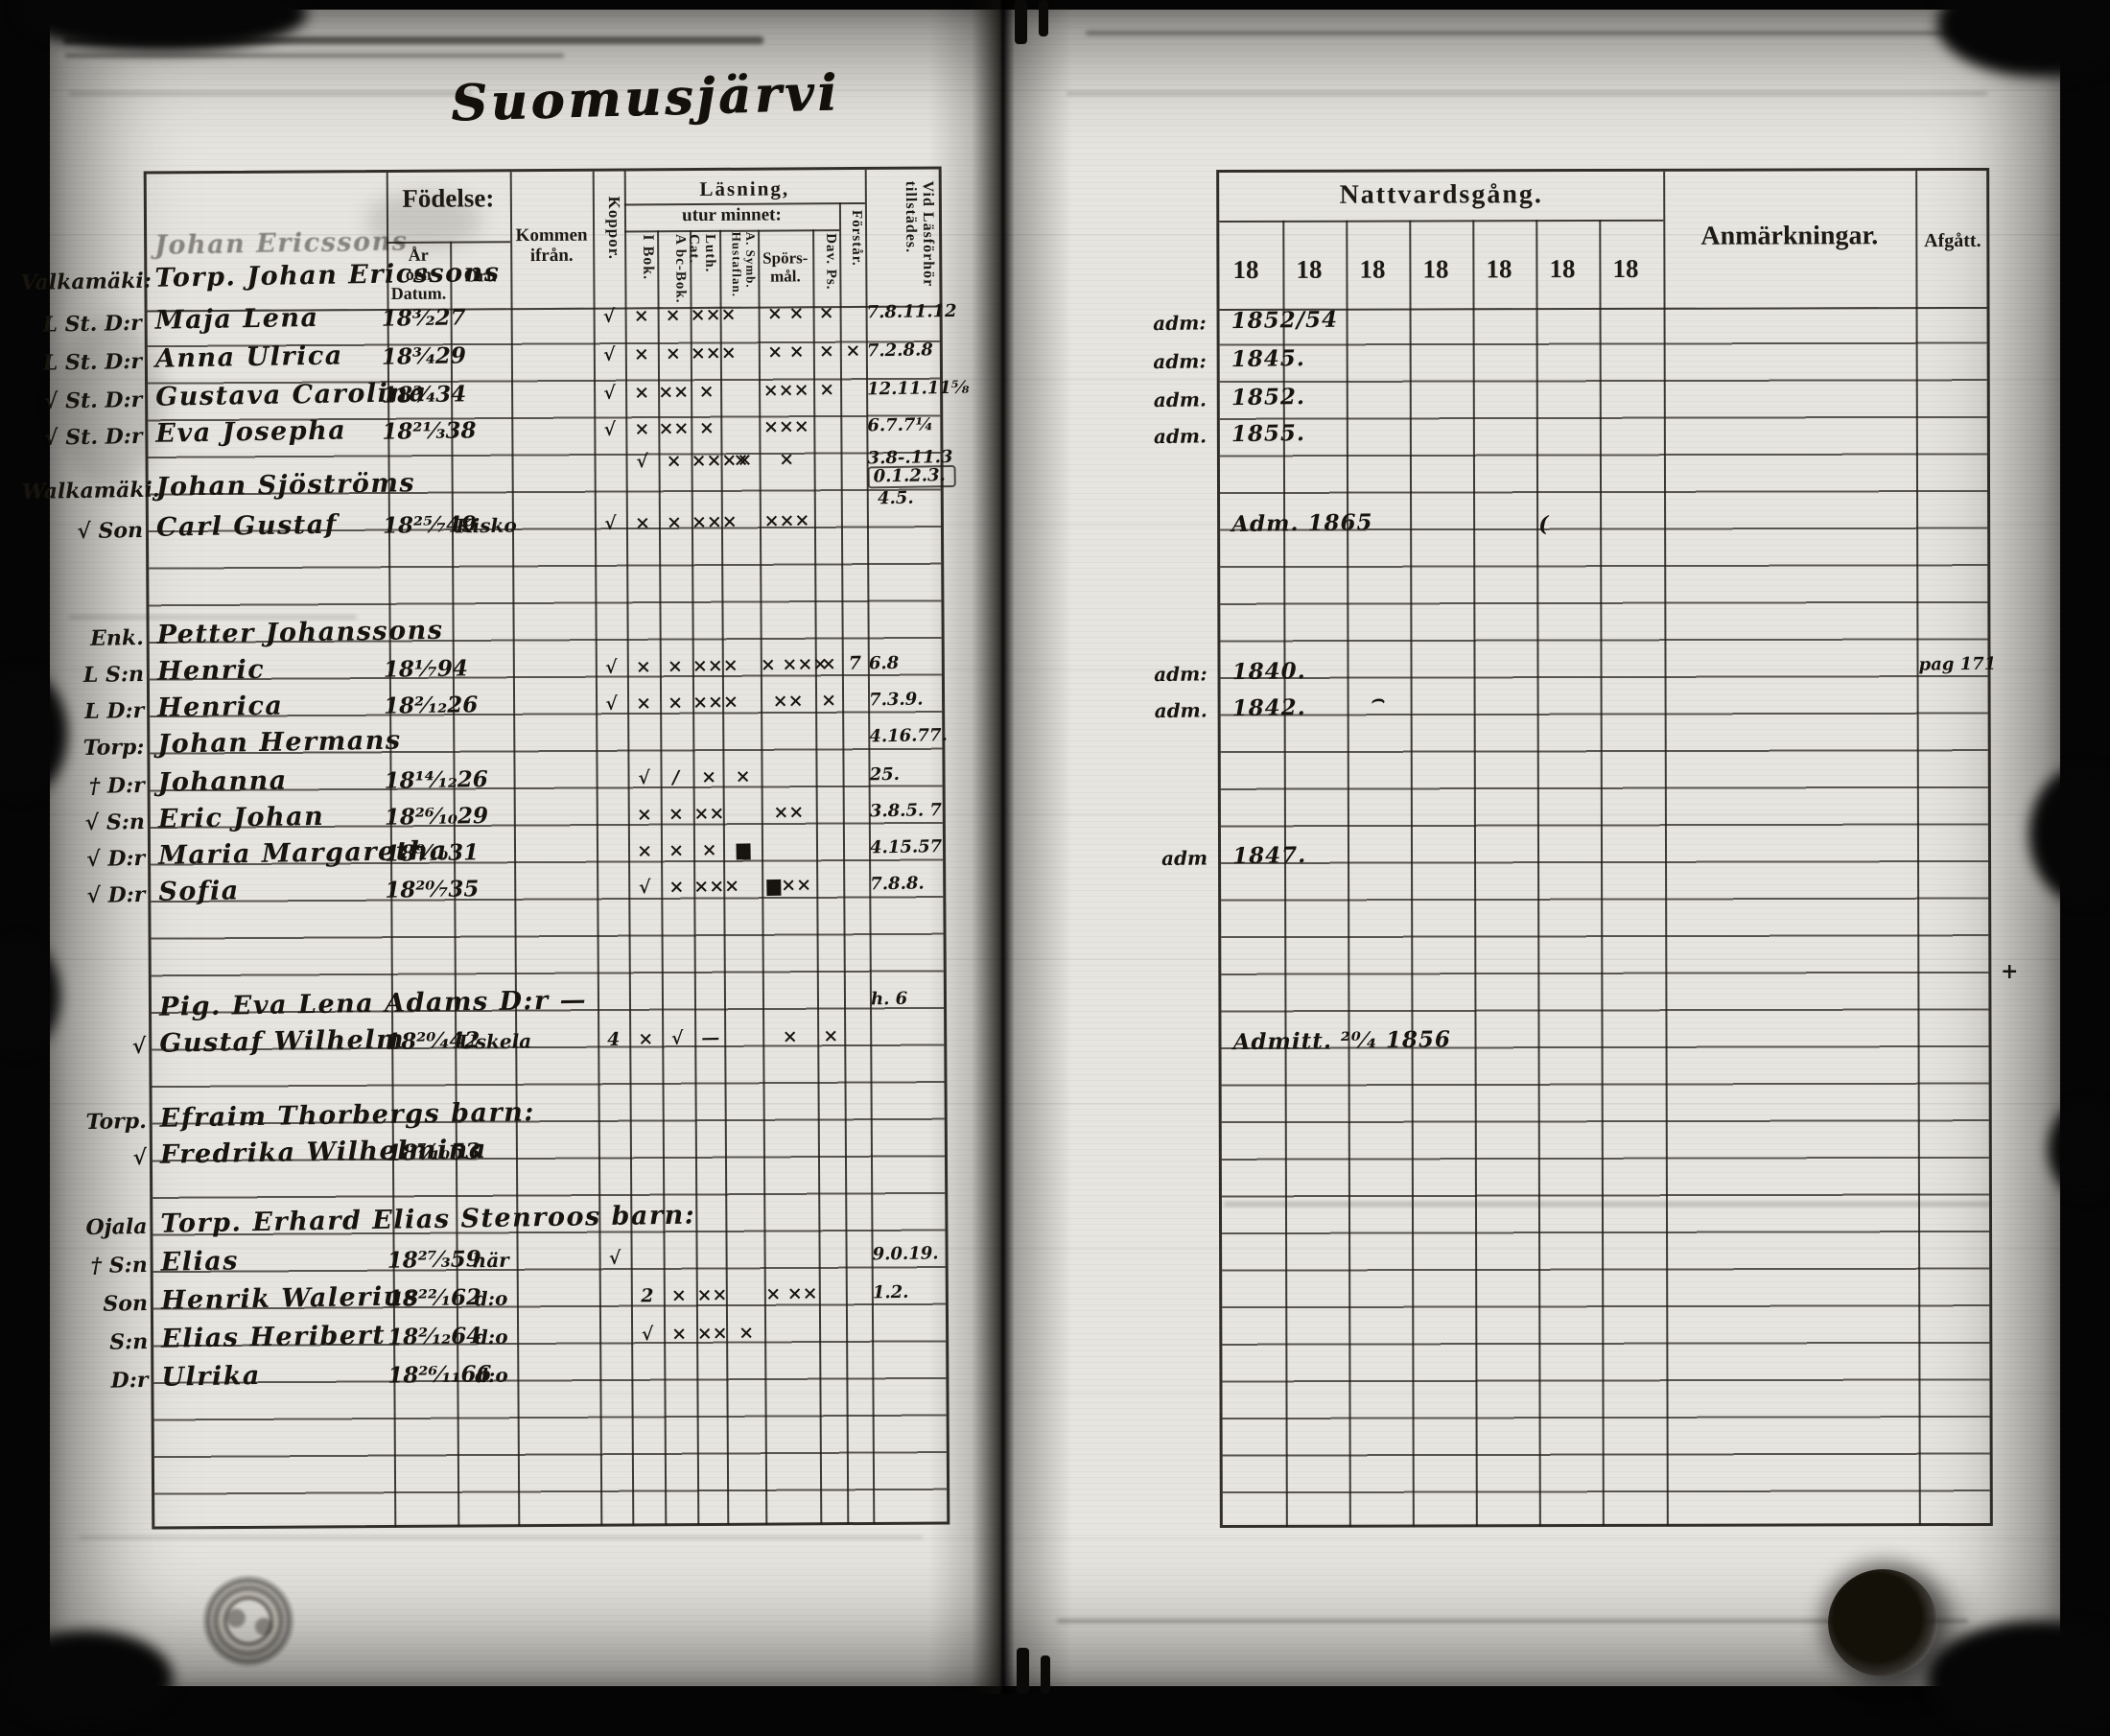 This screenshot has height=1736, width=2110. What do you see at coordinates (786, 313) in the screenshot?
I see `reading-mark: × ×` at bounding box center [786, 313].